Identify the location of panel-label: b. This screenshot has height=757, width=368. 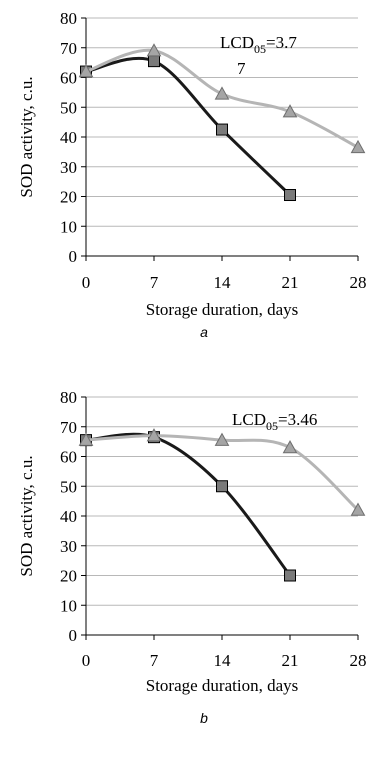
(204, 718).